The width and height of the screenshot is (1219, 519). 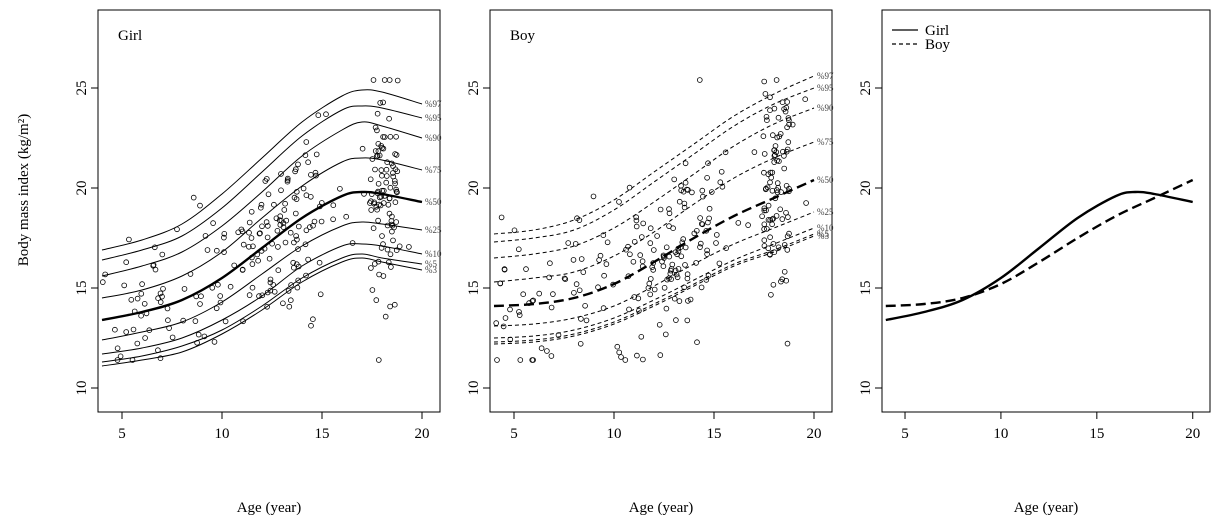 I want to click on centile-label: %3, so click(x=431, y=270).